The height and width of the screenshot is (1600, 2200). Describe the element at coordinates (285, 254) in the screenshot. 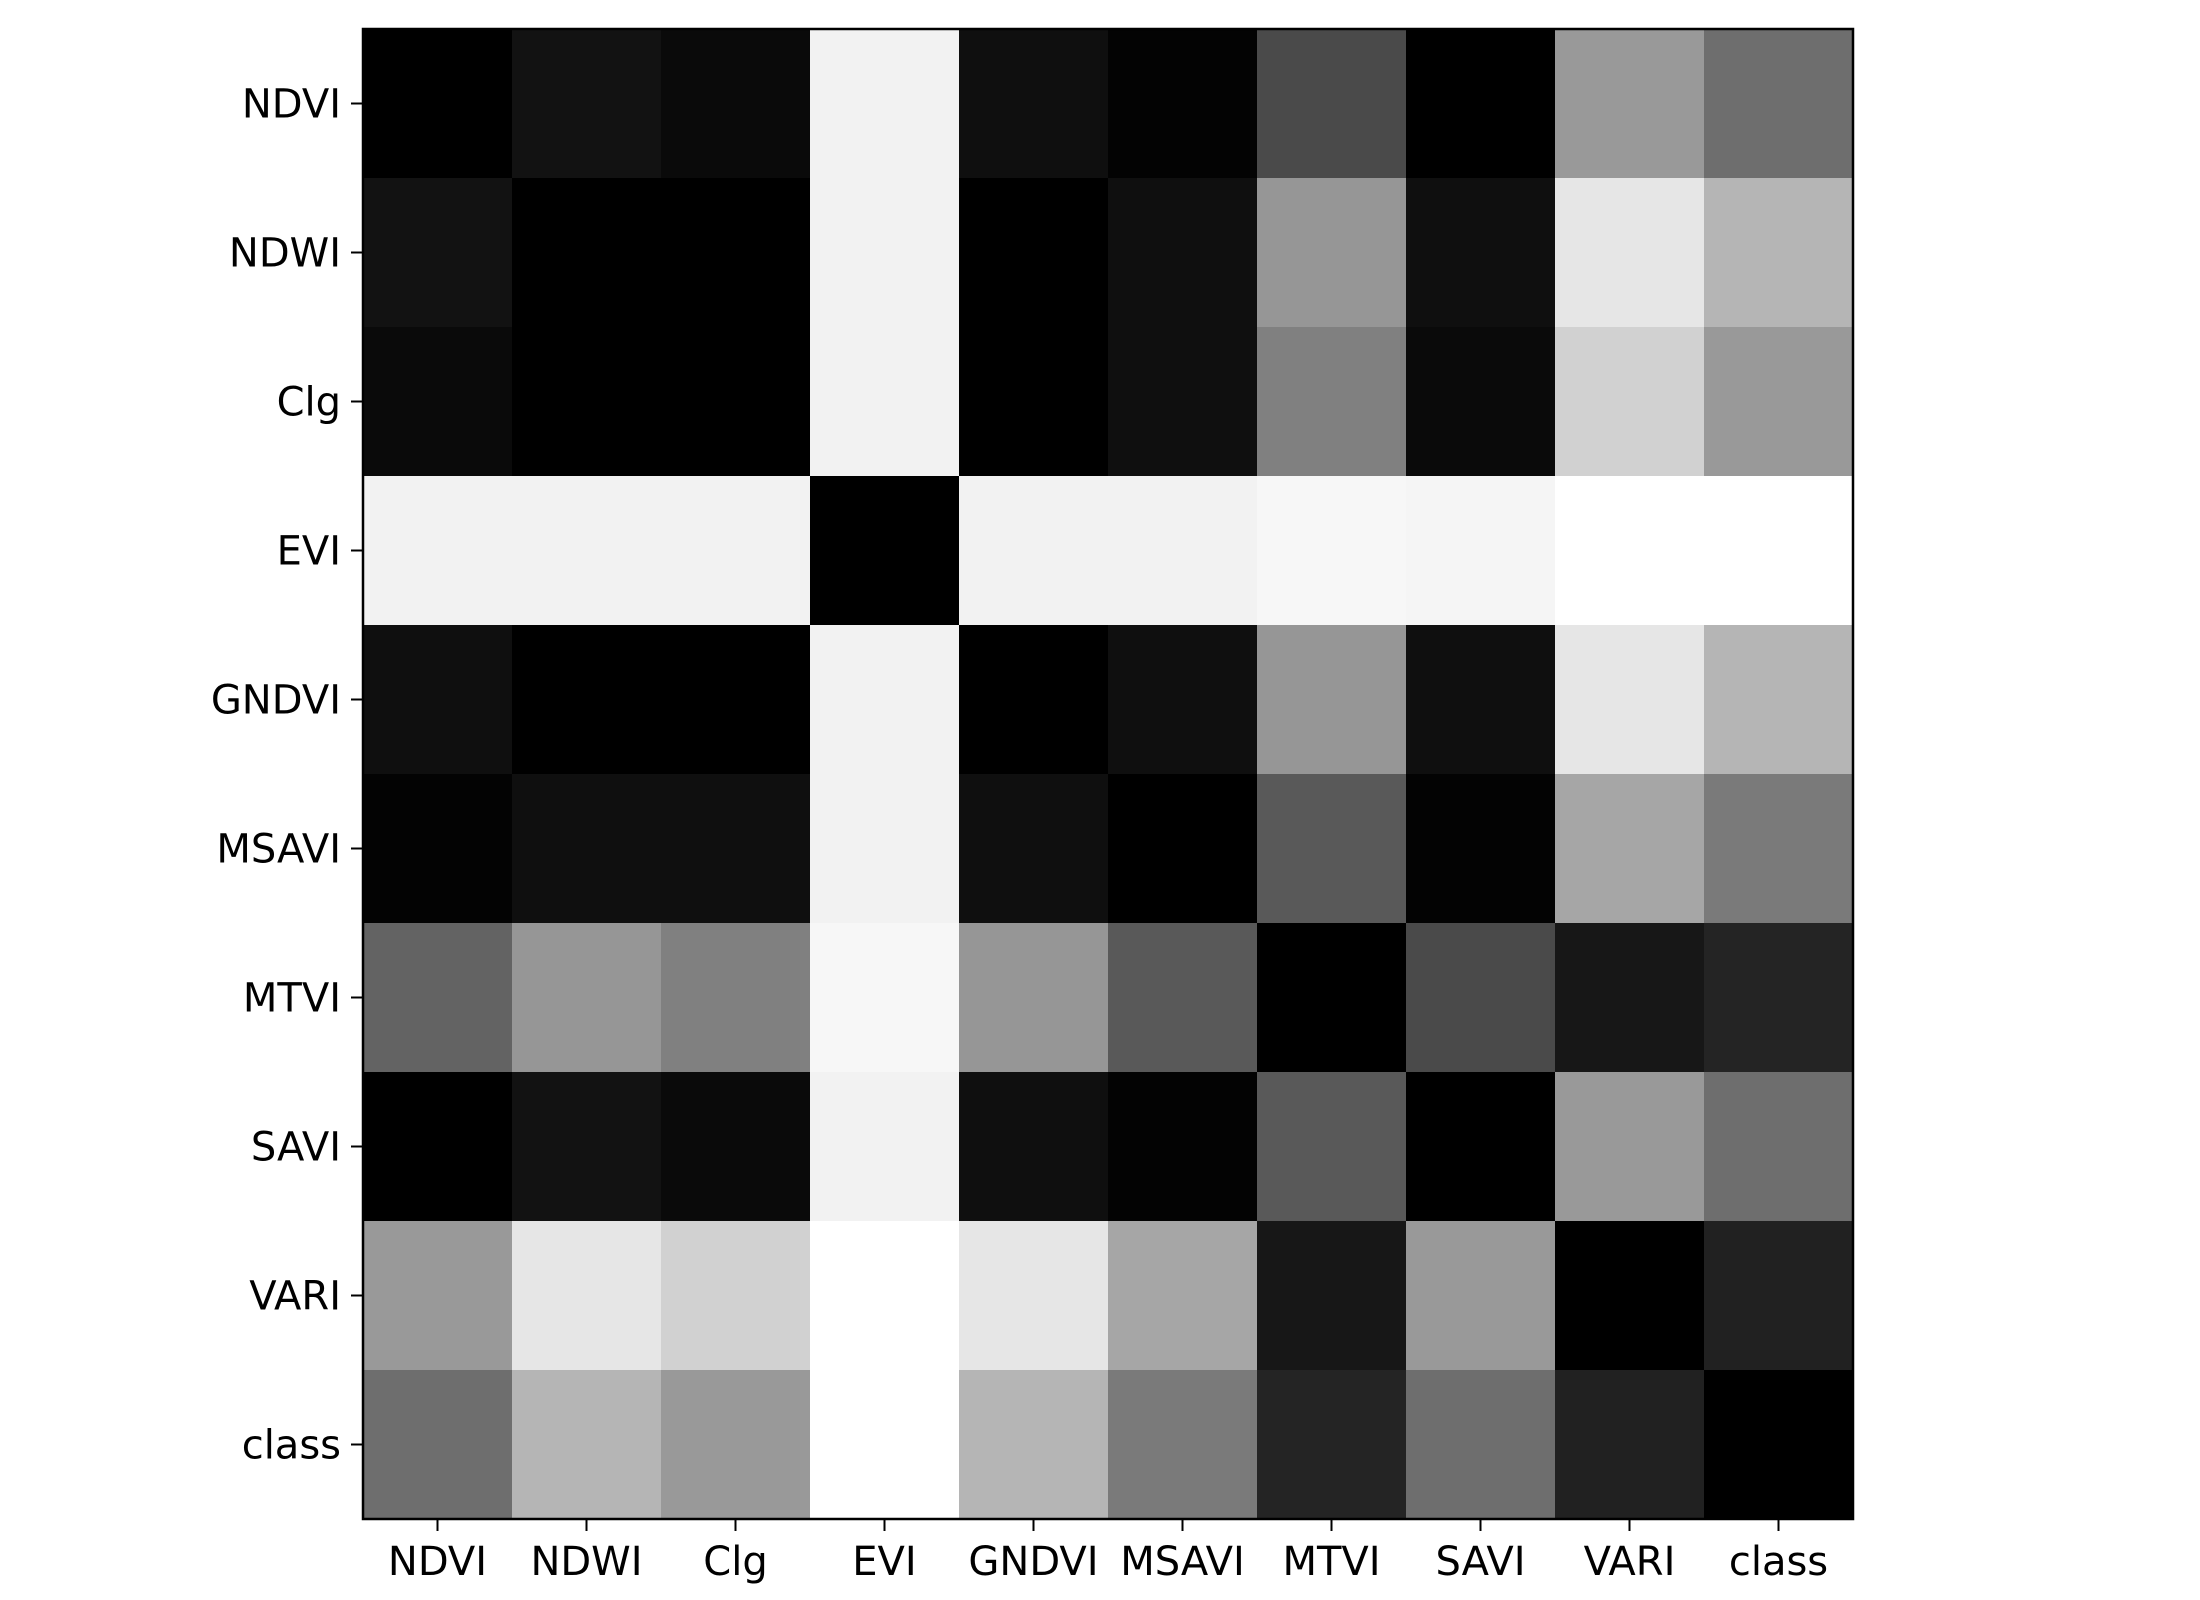

I see `y-tick-label: NDWI` at that location.